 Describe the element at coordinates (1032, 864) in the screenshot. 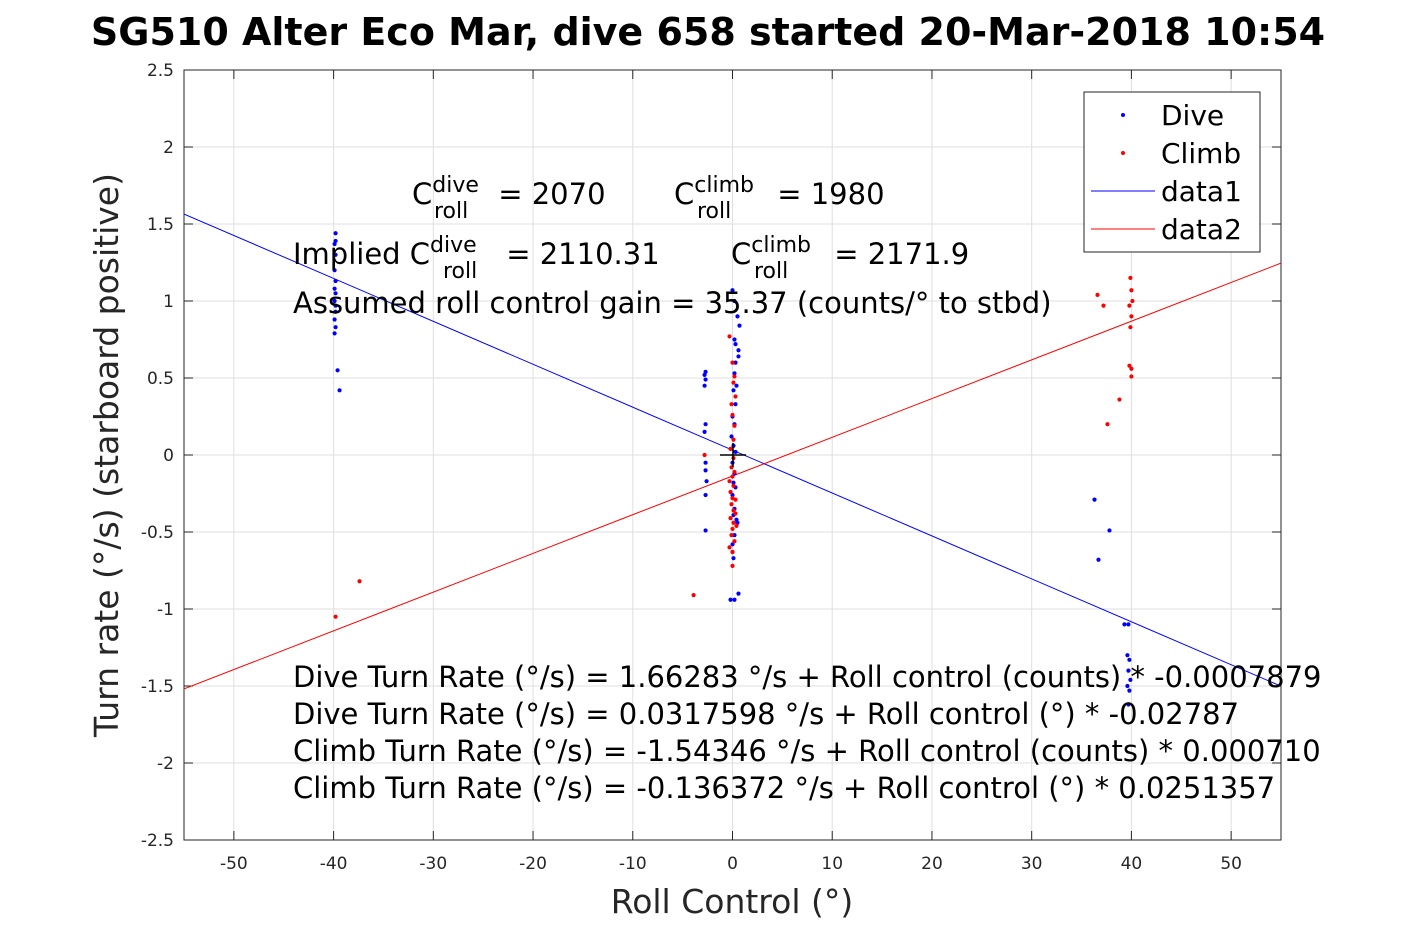

I see `x-tick-label: 30` at that location.